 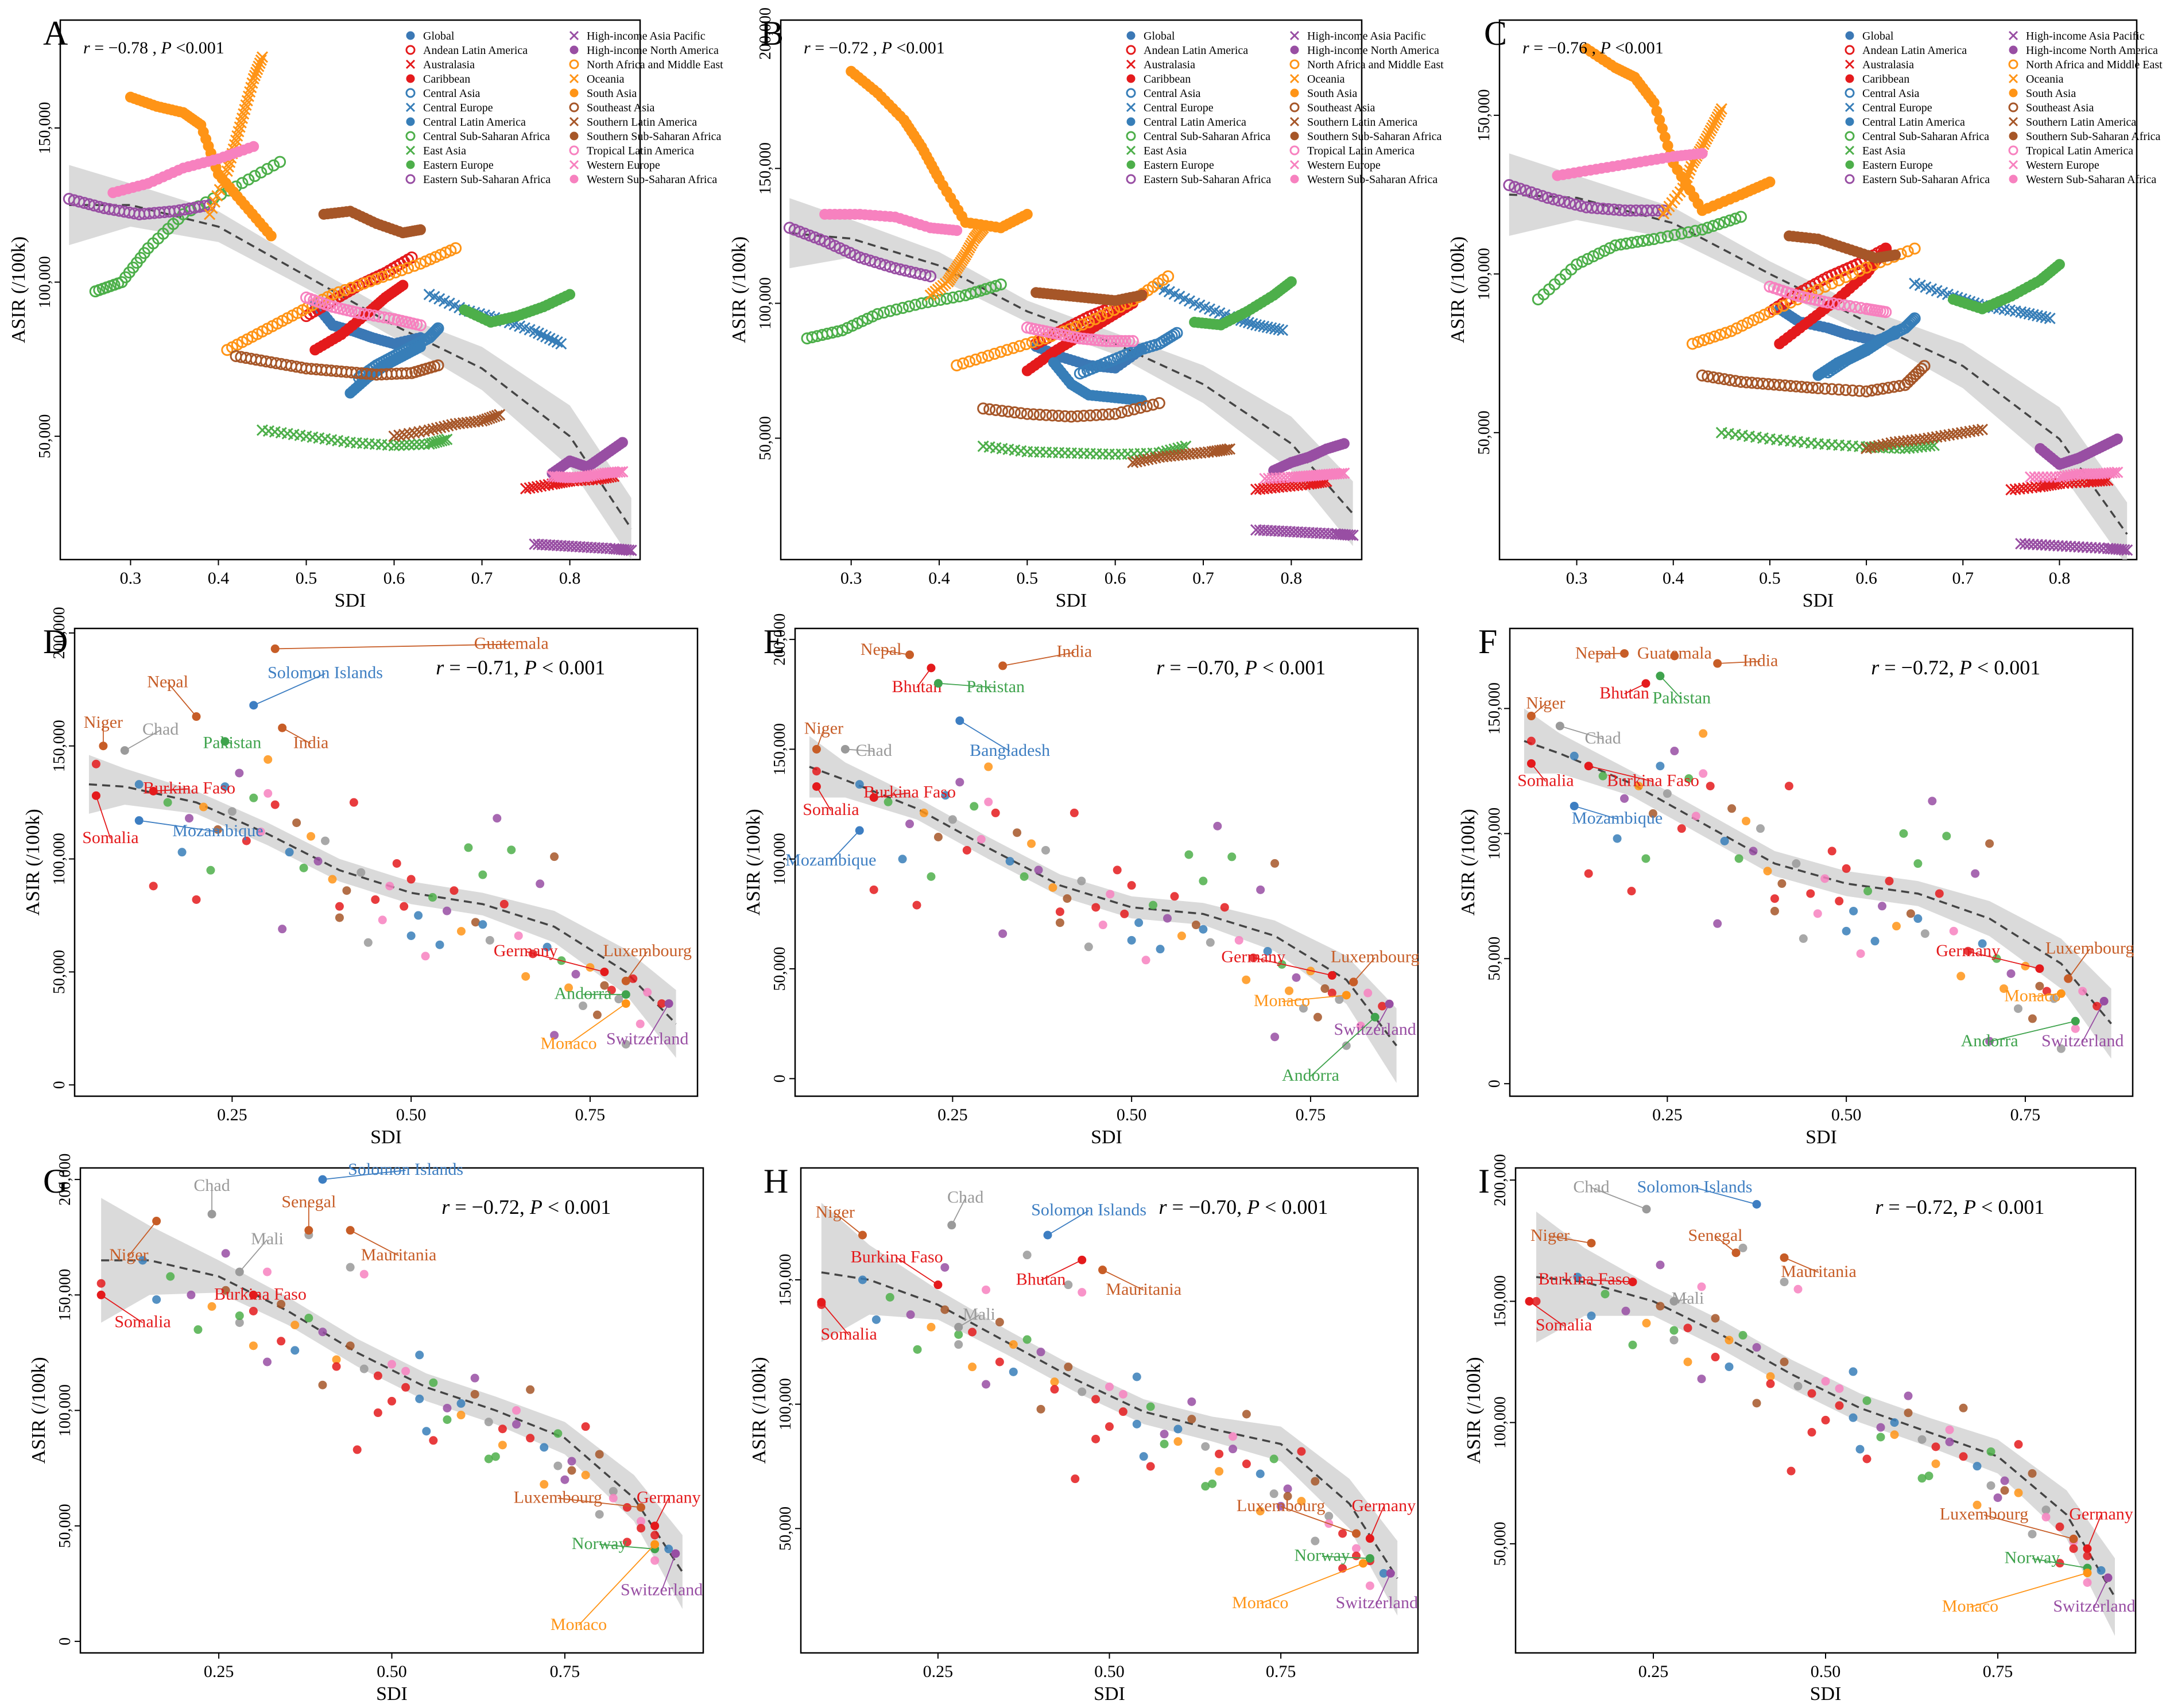 What do you see at coordinates (1253, 1207) in the screenshot?
I see `p-symbol: P` at bounding box center [1253, 1207].